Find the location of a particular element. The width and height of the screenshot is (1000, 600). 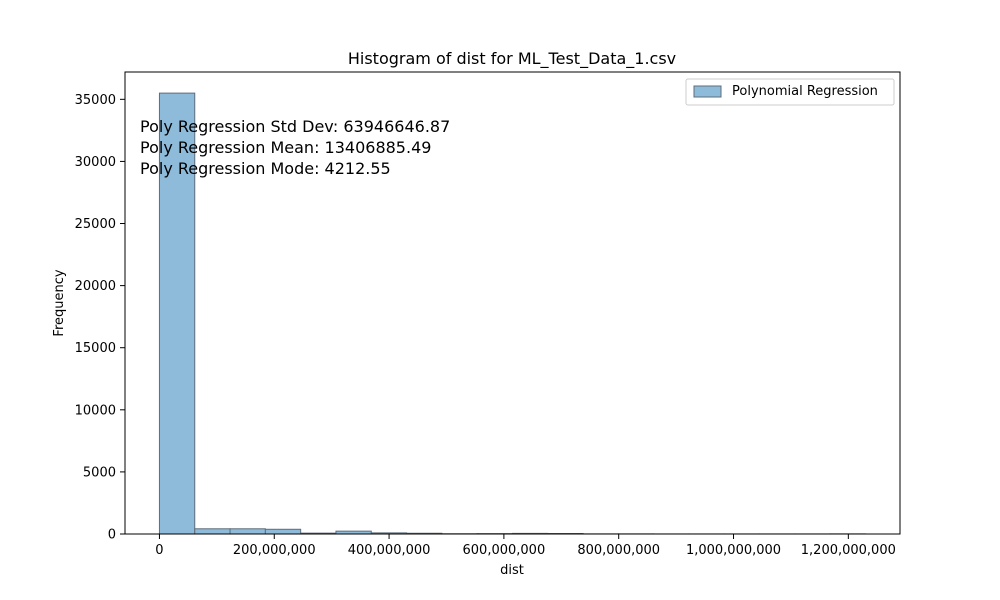

stat-mode: Poly Regression Mode: 4212.55 is located at coordinates (265, 168).